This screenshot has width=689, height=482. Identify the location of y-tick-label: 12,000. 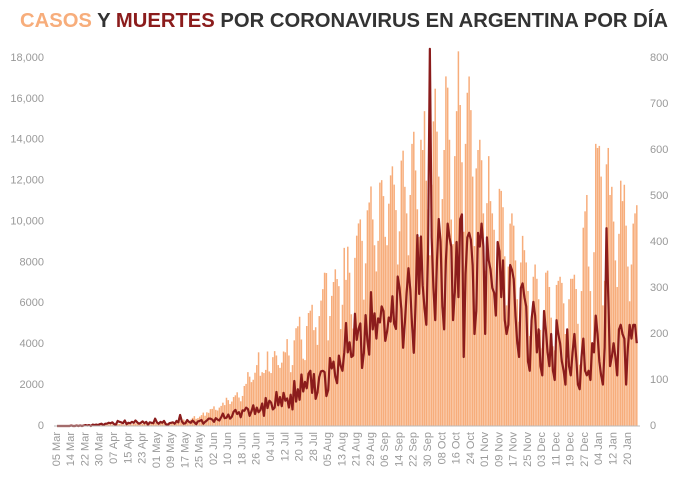
(27, 181).